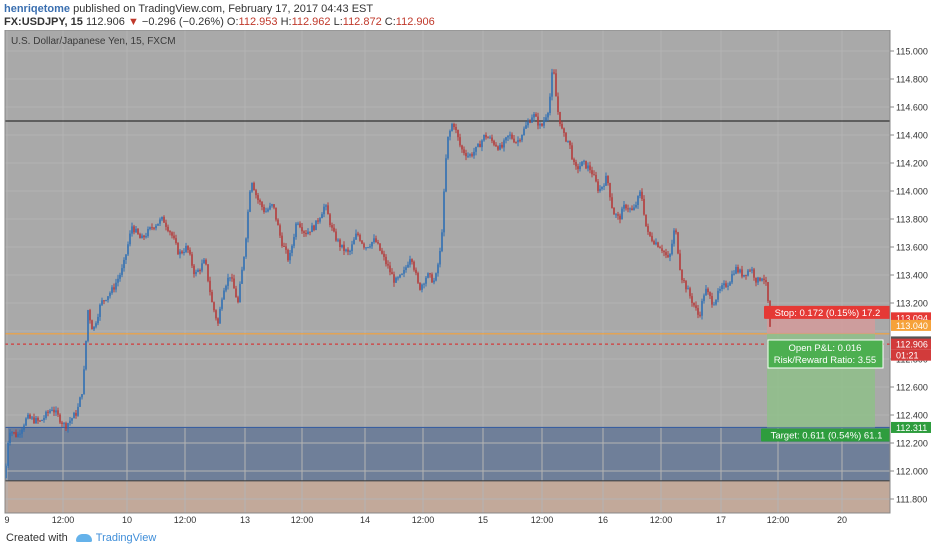 Image resolution: width=932 pixels, height=550 pixels. Describe the element at coordinates (133, 22) in the screenshot. I see `down-arrow-icon: ▼` at that location.